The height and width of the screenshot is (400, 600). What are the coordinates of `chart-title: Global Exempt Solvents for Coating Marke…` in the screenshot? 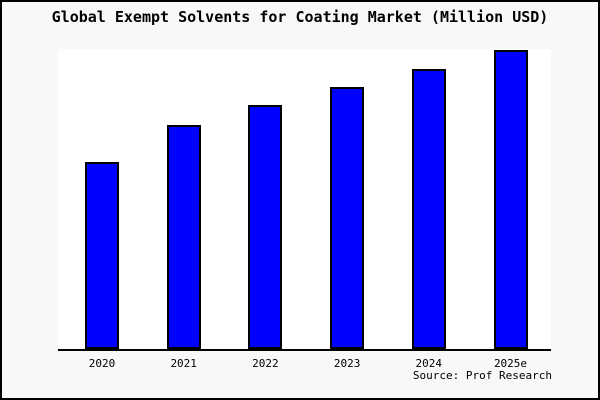 It's located at (300, 17).